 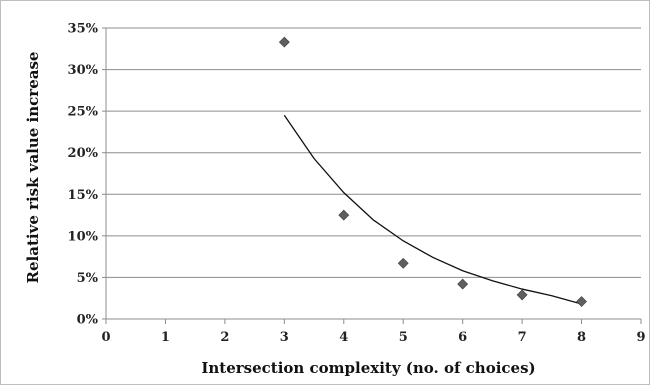 What do you see at coordinates (88, 278) in the screenshot?
I see `y-tick-label: 5%` at bounding box center [88, 278].